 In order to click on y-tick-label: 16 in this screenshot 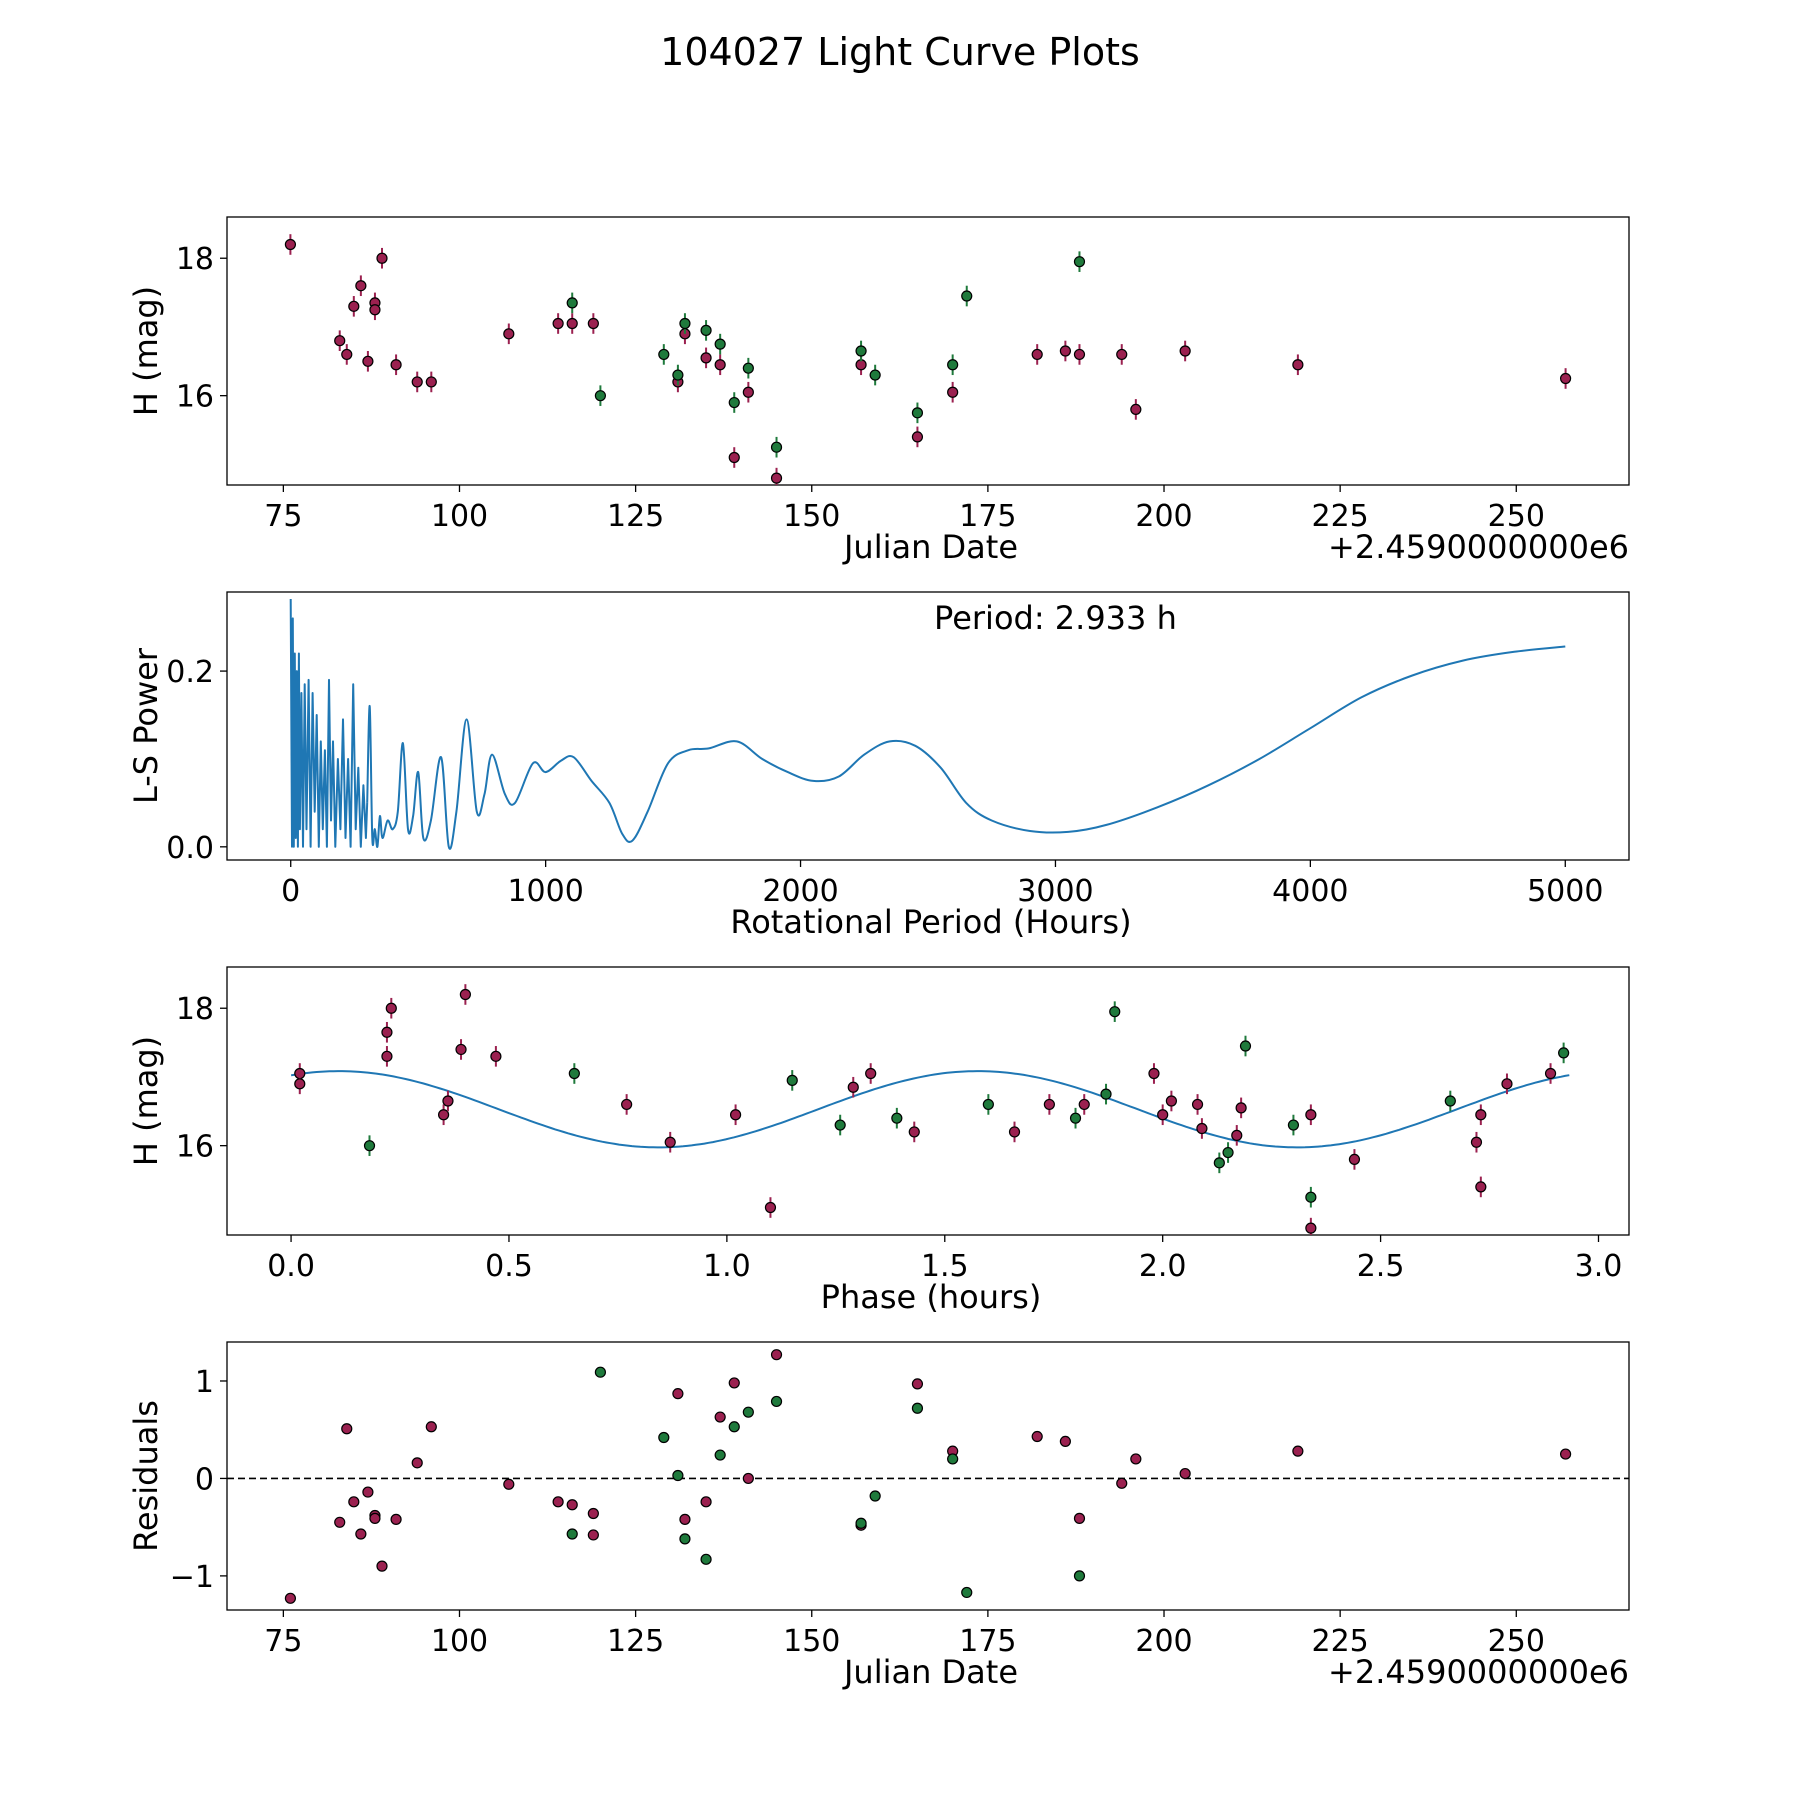, I will do `click(195, 1147)`.